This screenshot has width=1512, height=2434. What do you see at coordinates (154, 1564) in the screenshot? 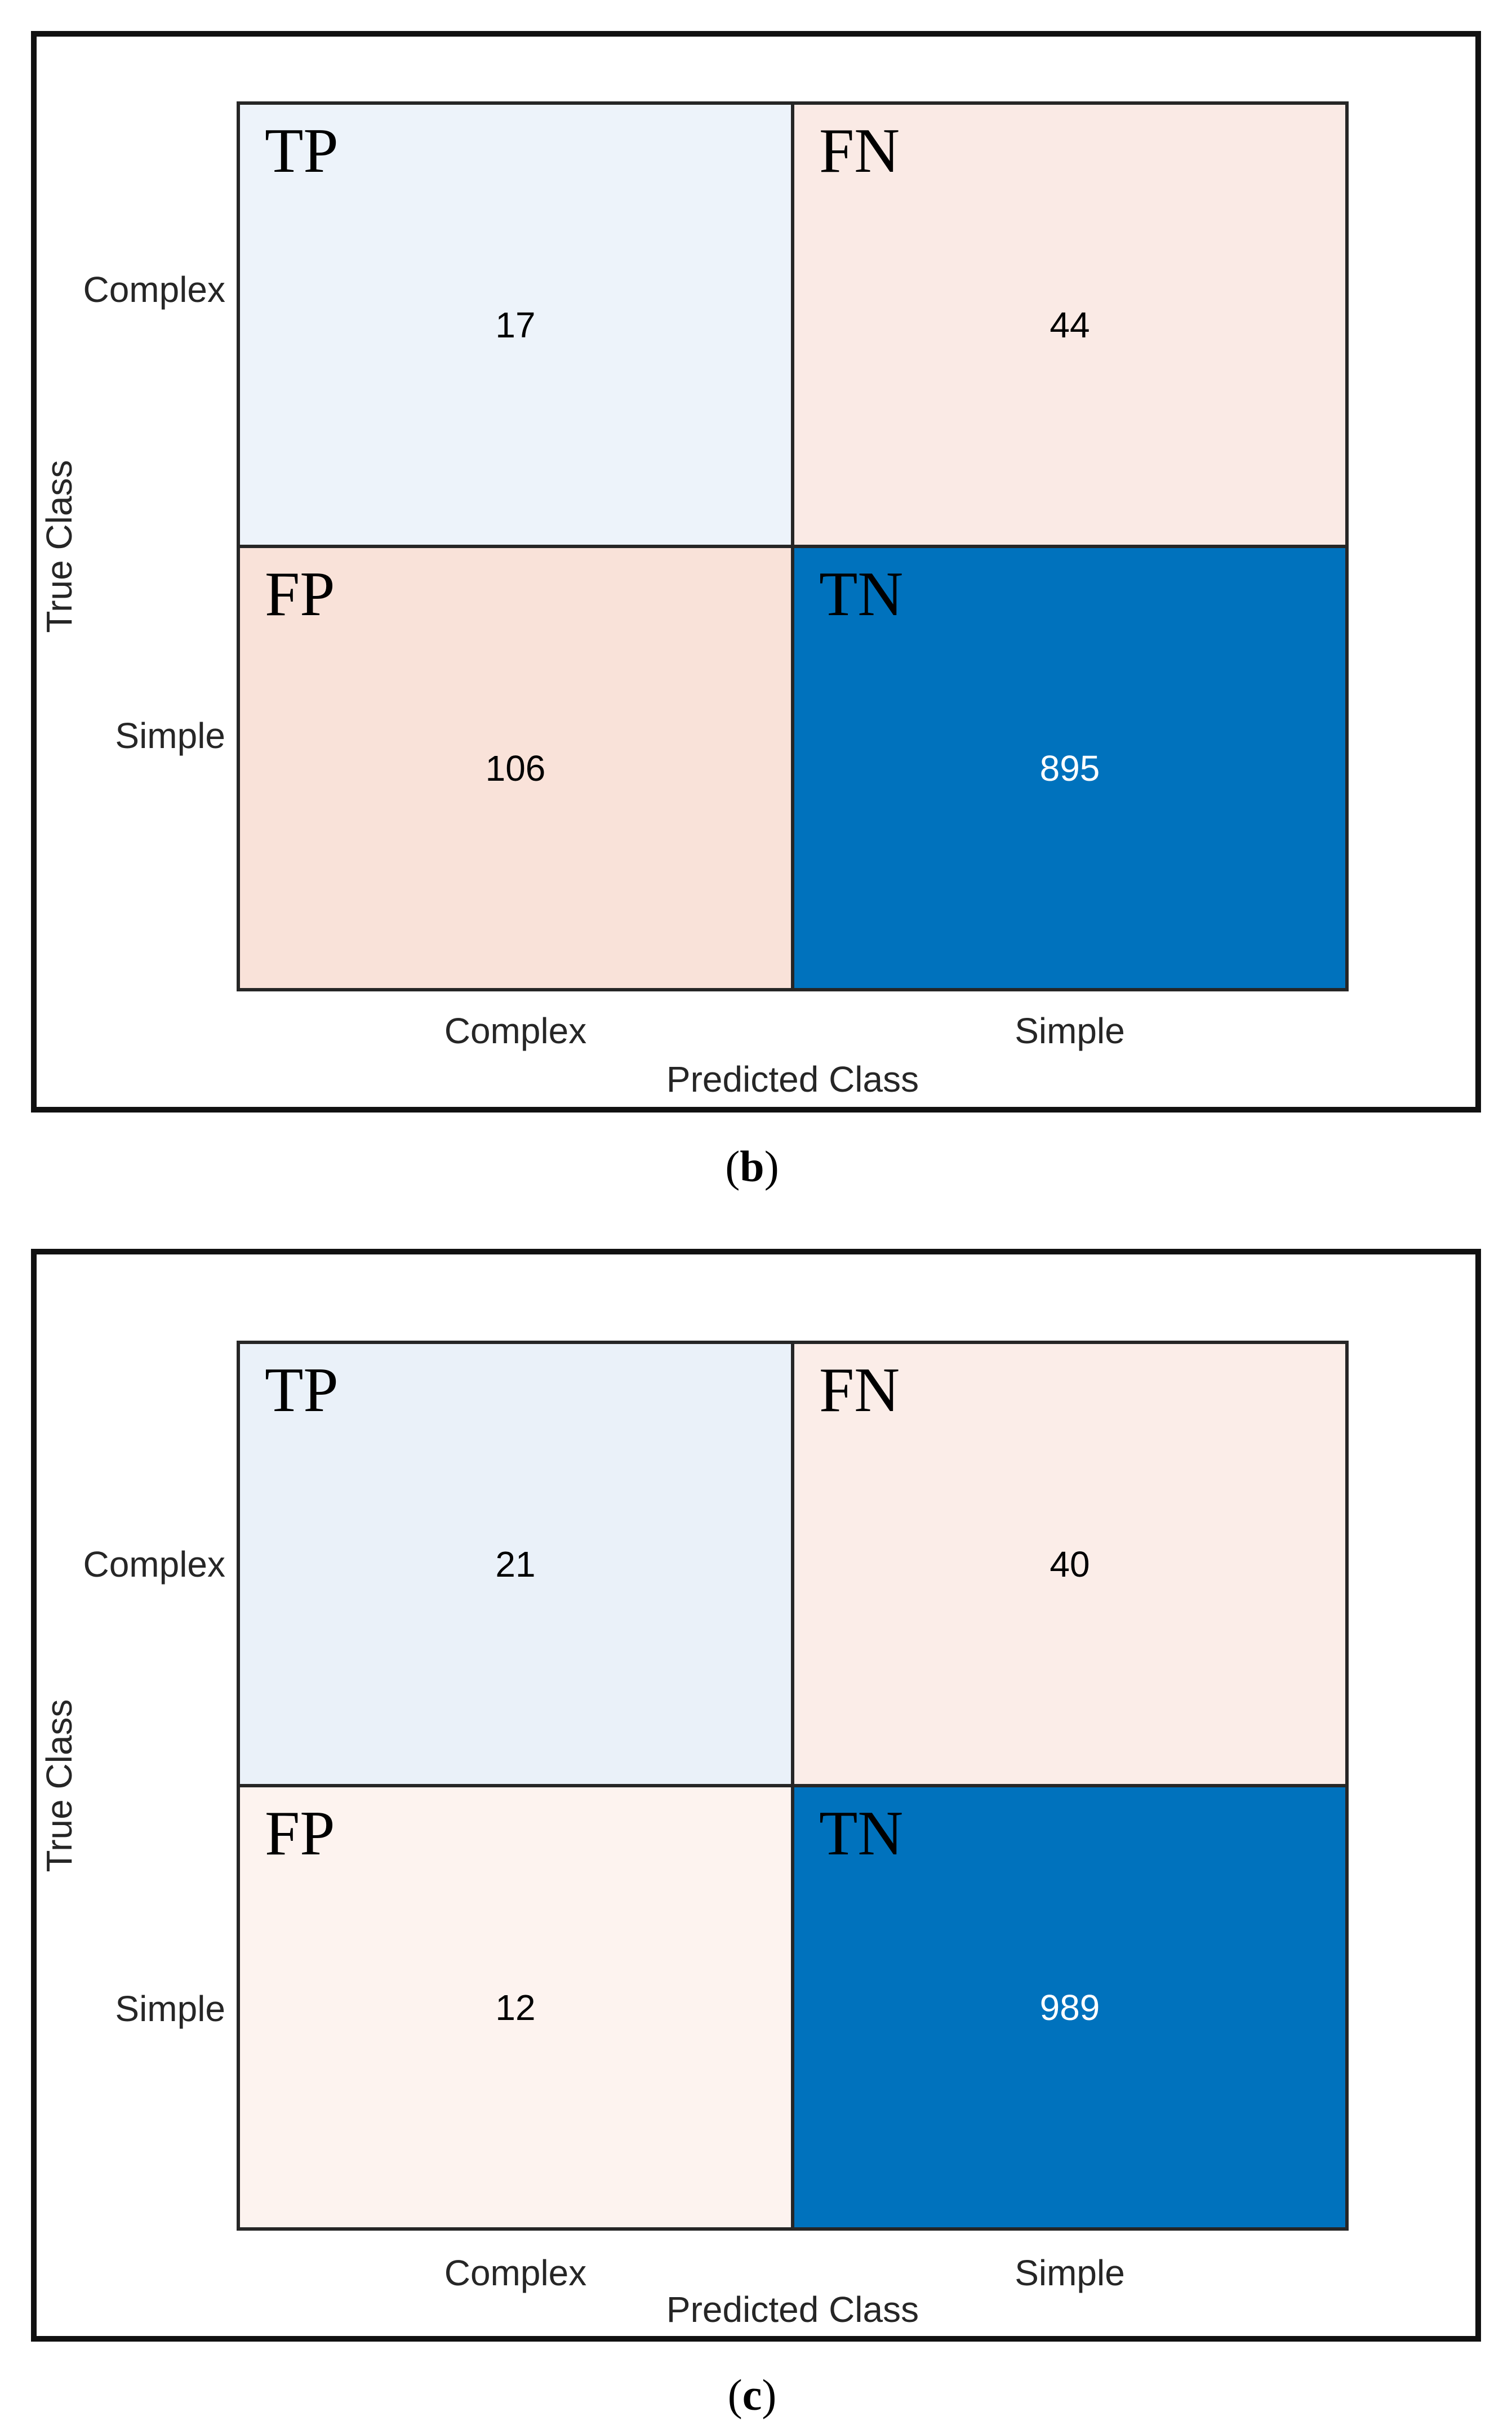
I see `y-tick-complex-c: Complex` at bounding box center [154, 1564].